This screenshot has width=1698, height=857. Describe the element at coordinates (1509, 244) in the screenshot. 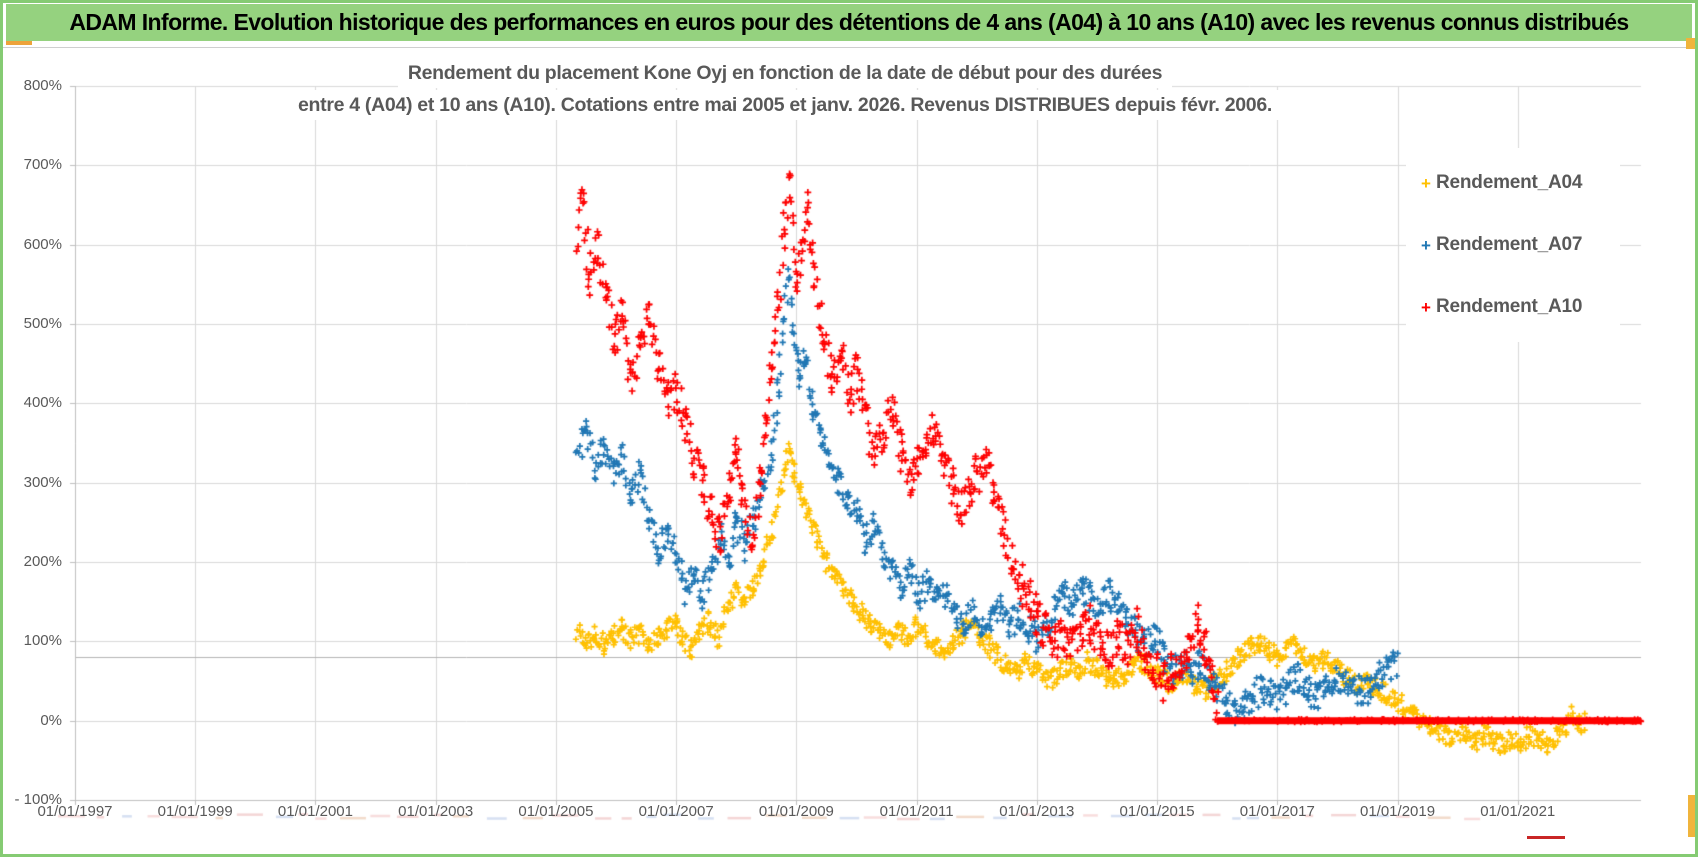

I see `legend-label-a07: Rendement_A07` at that location.